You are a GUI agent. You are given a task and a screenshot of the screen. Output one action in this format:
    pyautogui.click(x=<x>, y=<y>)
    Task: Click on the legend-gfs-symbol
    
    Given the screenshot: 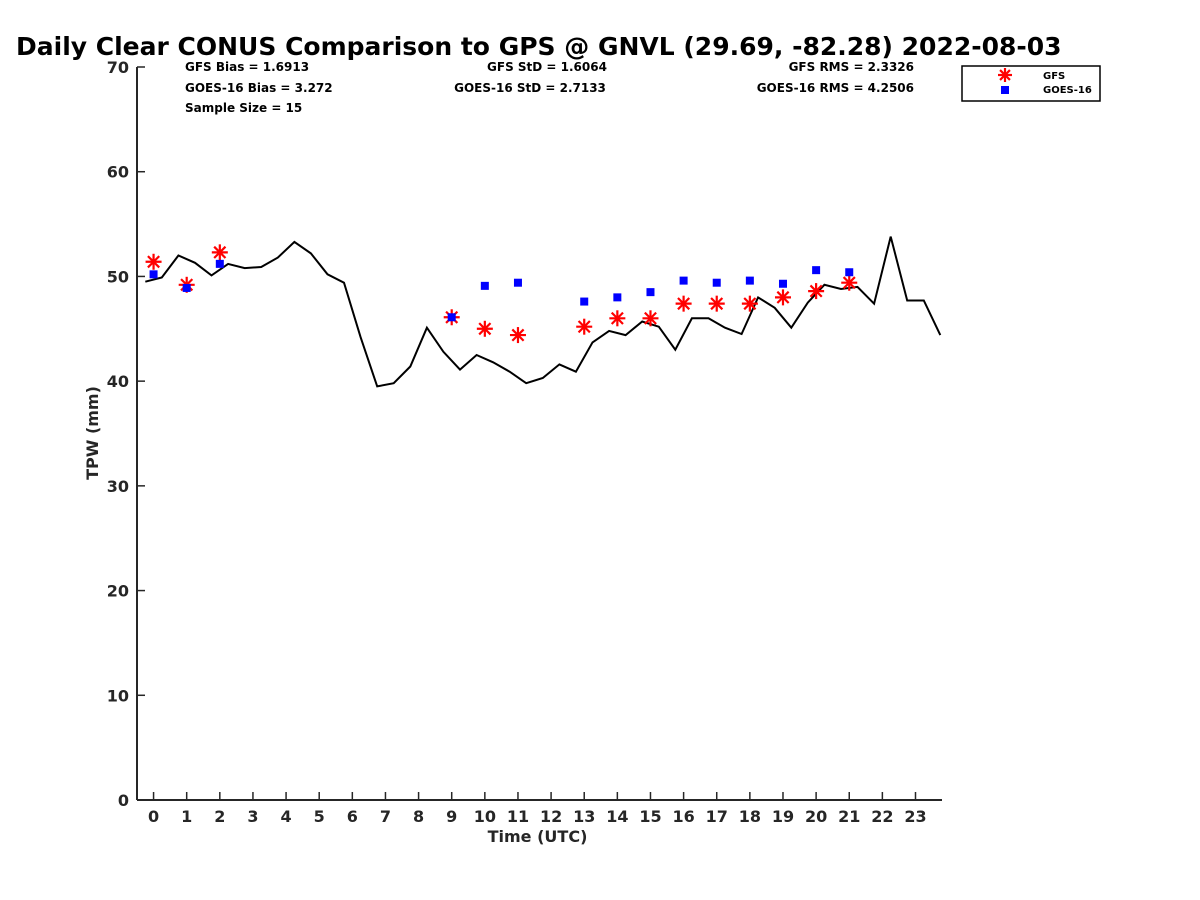 What is the action you would take?
    pyautogui.click(x=1005, y=75)
    